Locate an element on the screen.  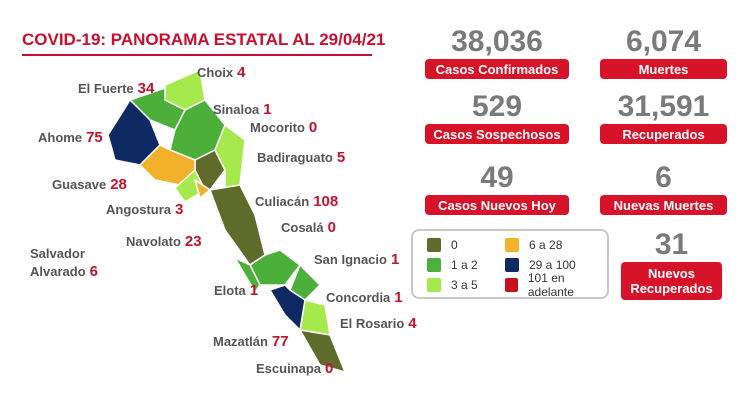
municipality-label: Cosalá 0 is located at coordinates (308, 228).